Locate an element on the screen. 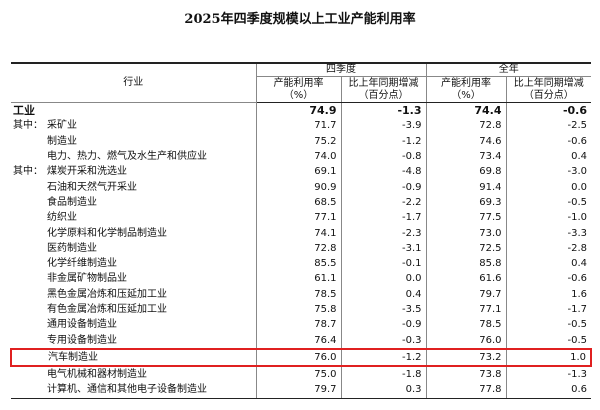 The image size is (600, 410). industry-name: 食品制造业 is located at coordinates (72, 202).